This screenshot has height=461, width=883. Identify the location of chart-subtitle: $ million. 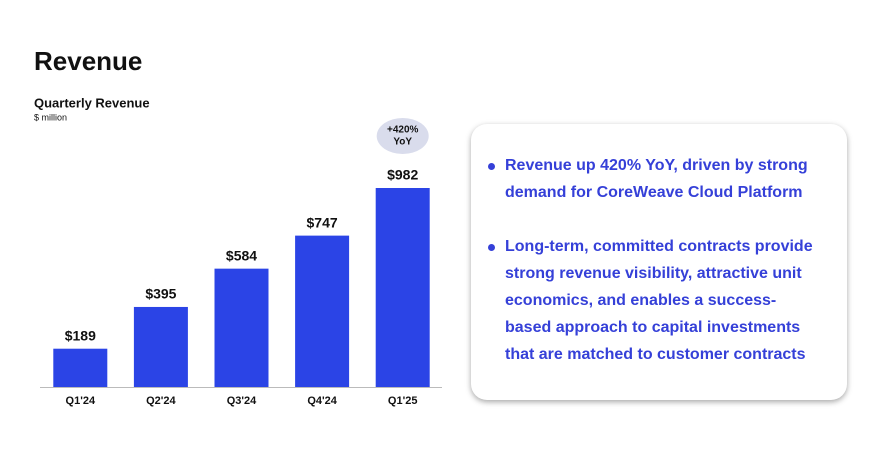
(50, 117).